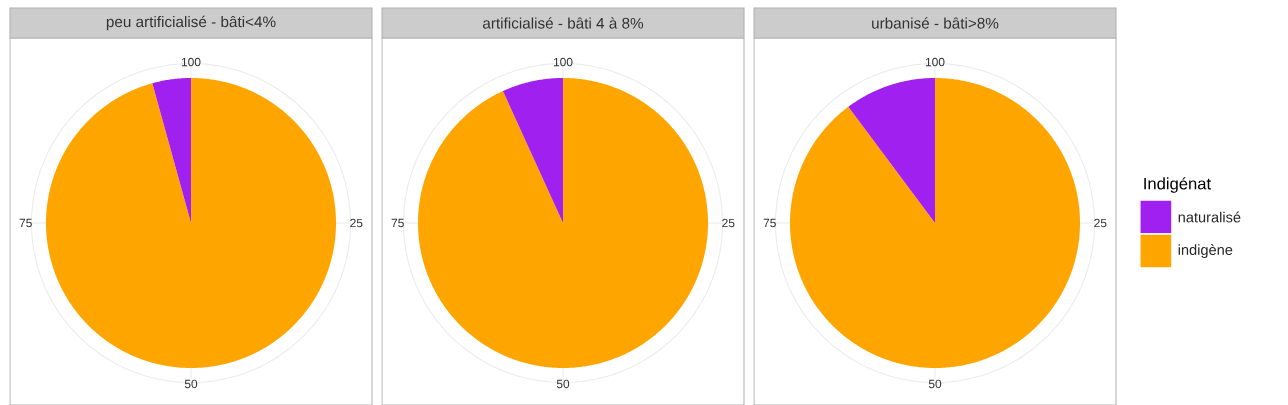 Image resolution: width=1288 pixels, height=405 pixels. What do you see at coordinates (1205, 251) in the screenshot?
I see `legend-label: indigène` at bounding box center [1205, 251].